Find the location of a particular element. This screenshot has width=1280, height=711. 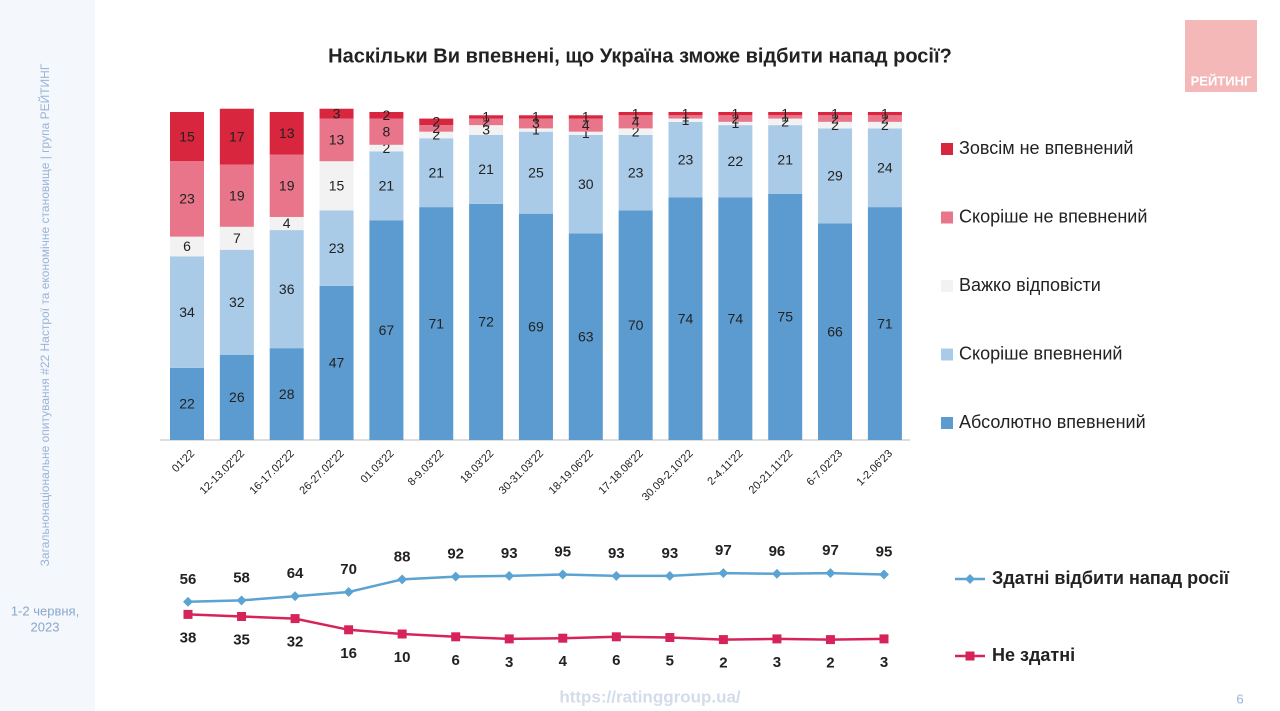

data-label: 32 is located at coordinates (237, 302).